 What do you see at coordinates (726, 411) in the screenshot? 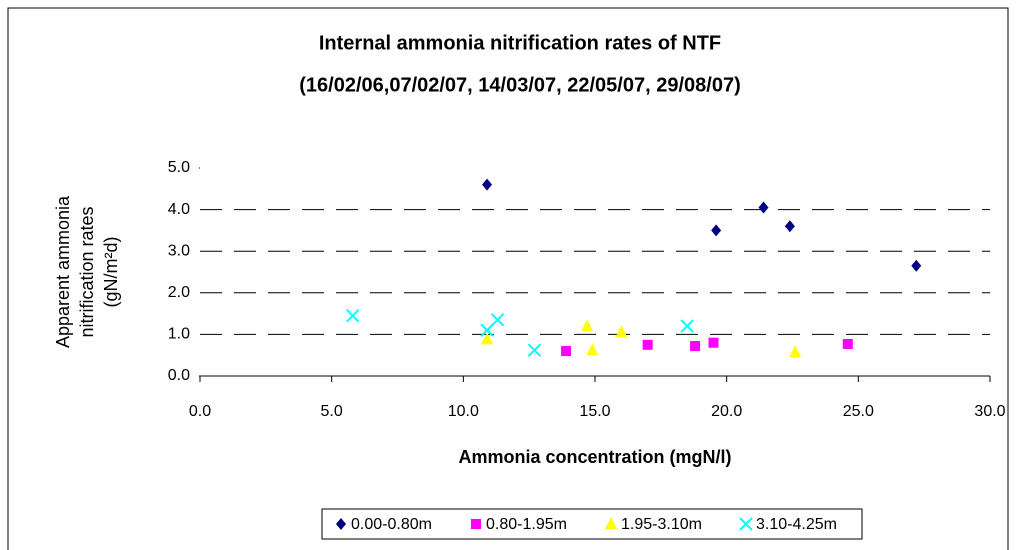
I see `x-tick-label: 20.0` at bounding box center [726, 411].